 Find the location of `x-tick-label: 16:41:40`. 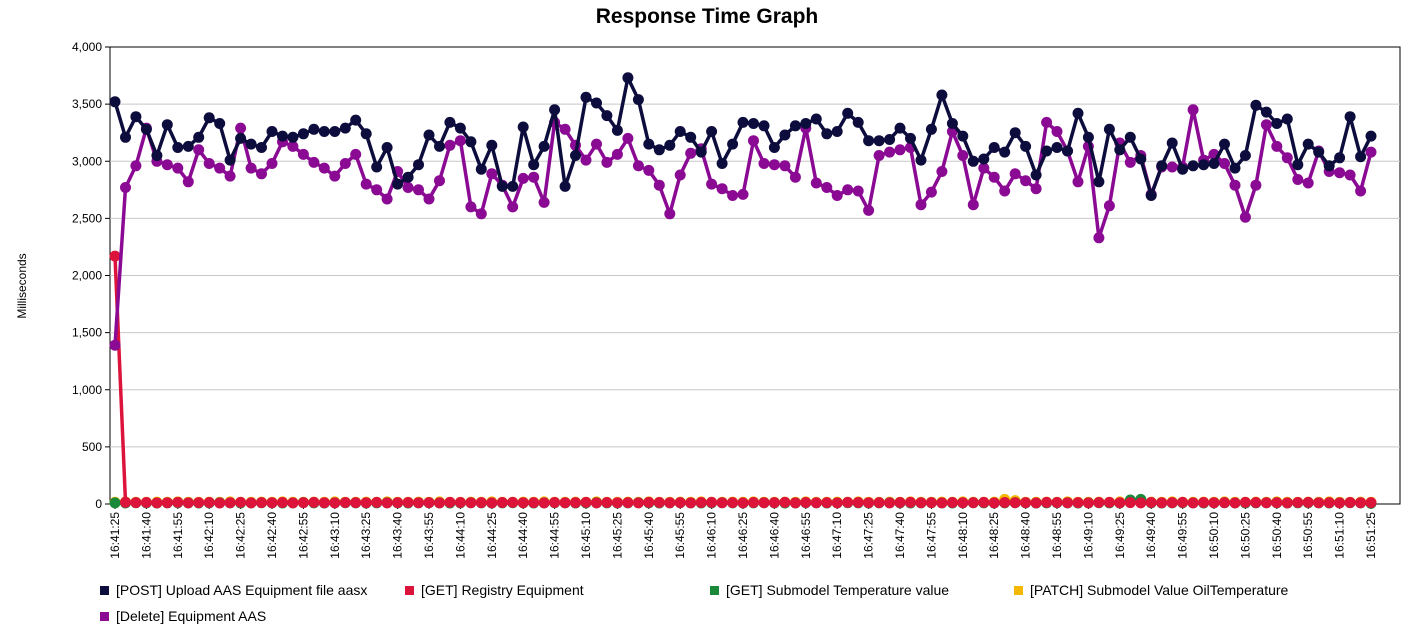

x-tick-label: 16:41:40 is located at coordinates (146, 535).